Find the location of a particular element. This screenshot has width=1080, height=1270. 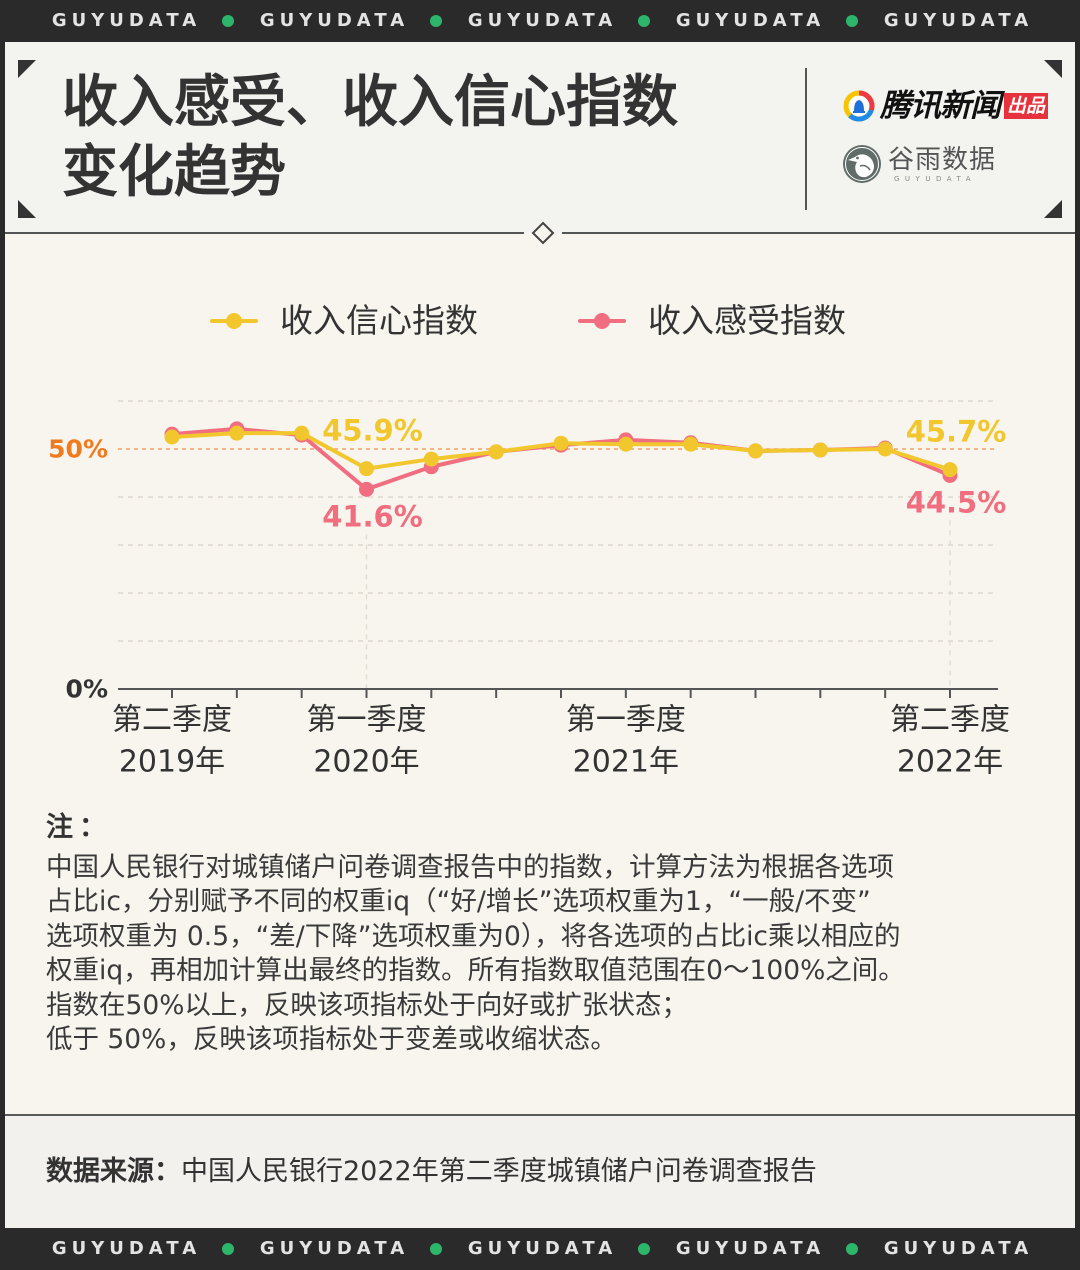

x-tick-label-year: 2019年 is located at coordinates (172, 762).